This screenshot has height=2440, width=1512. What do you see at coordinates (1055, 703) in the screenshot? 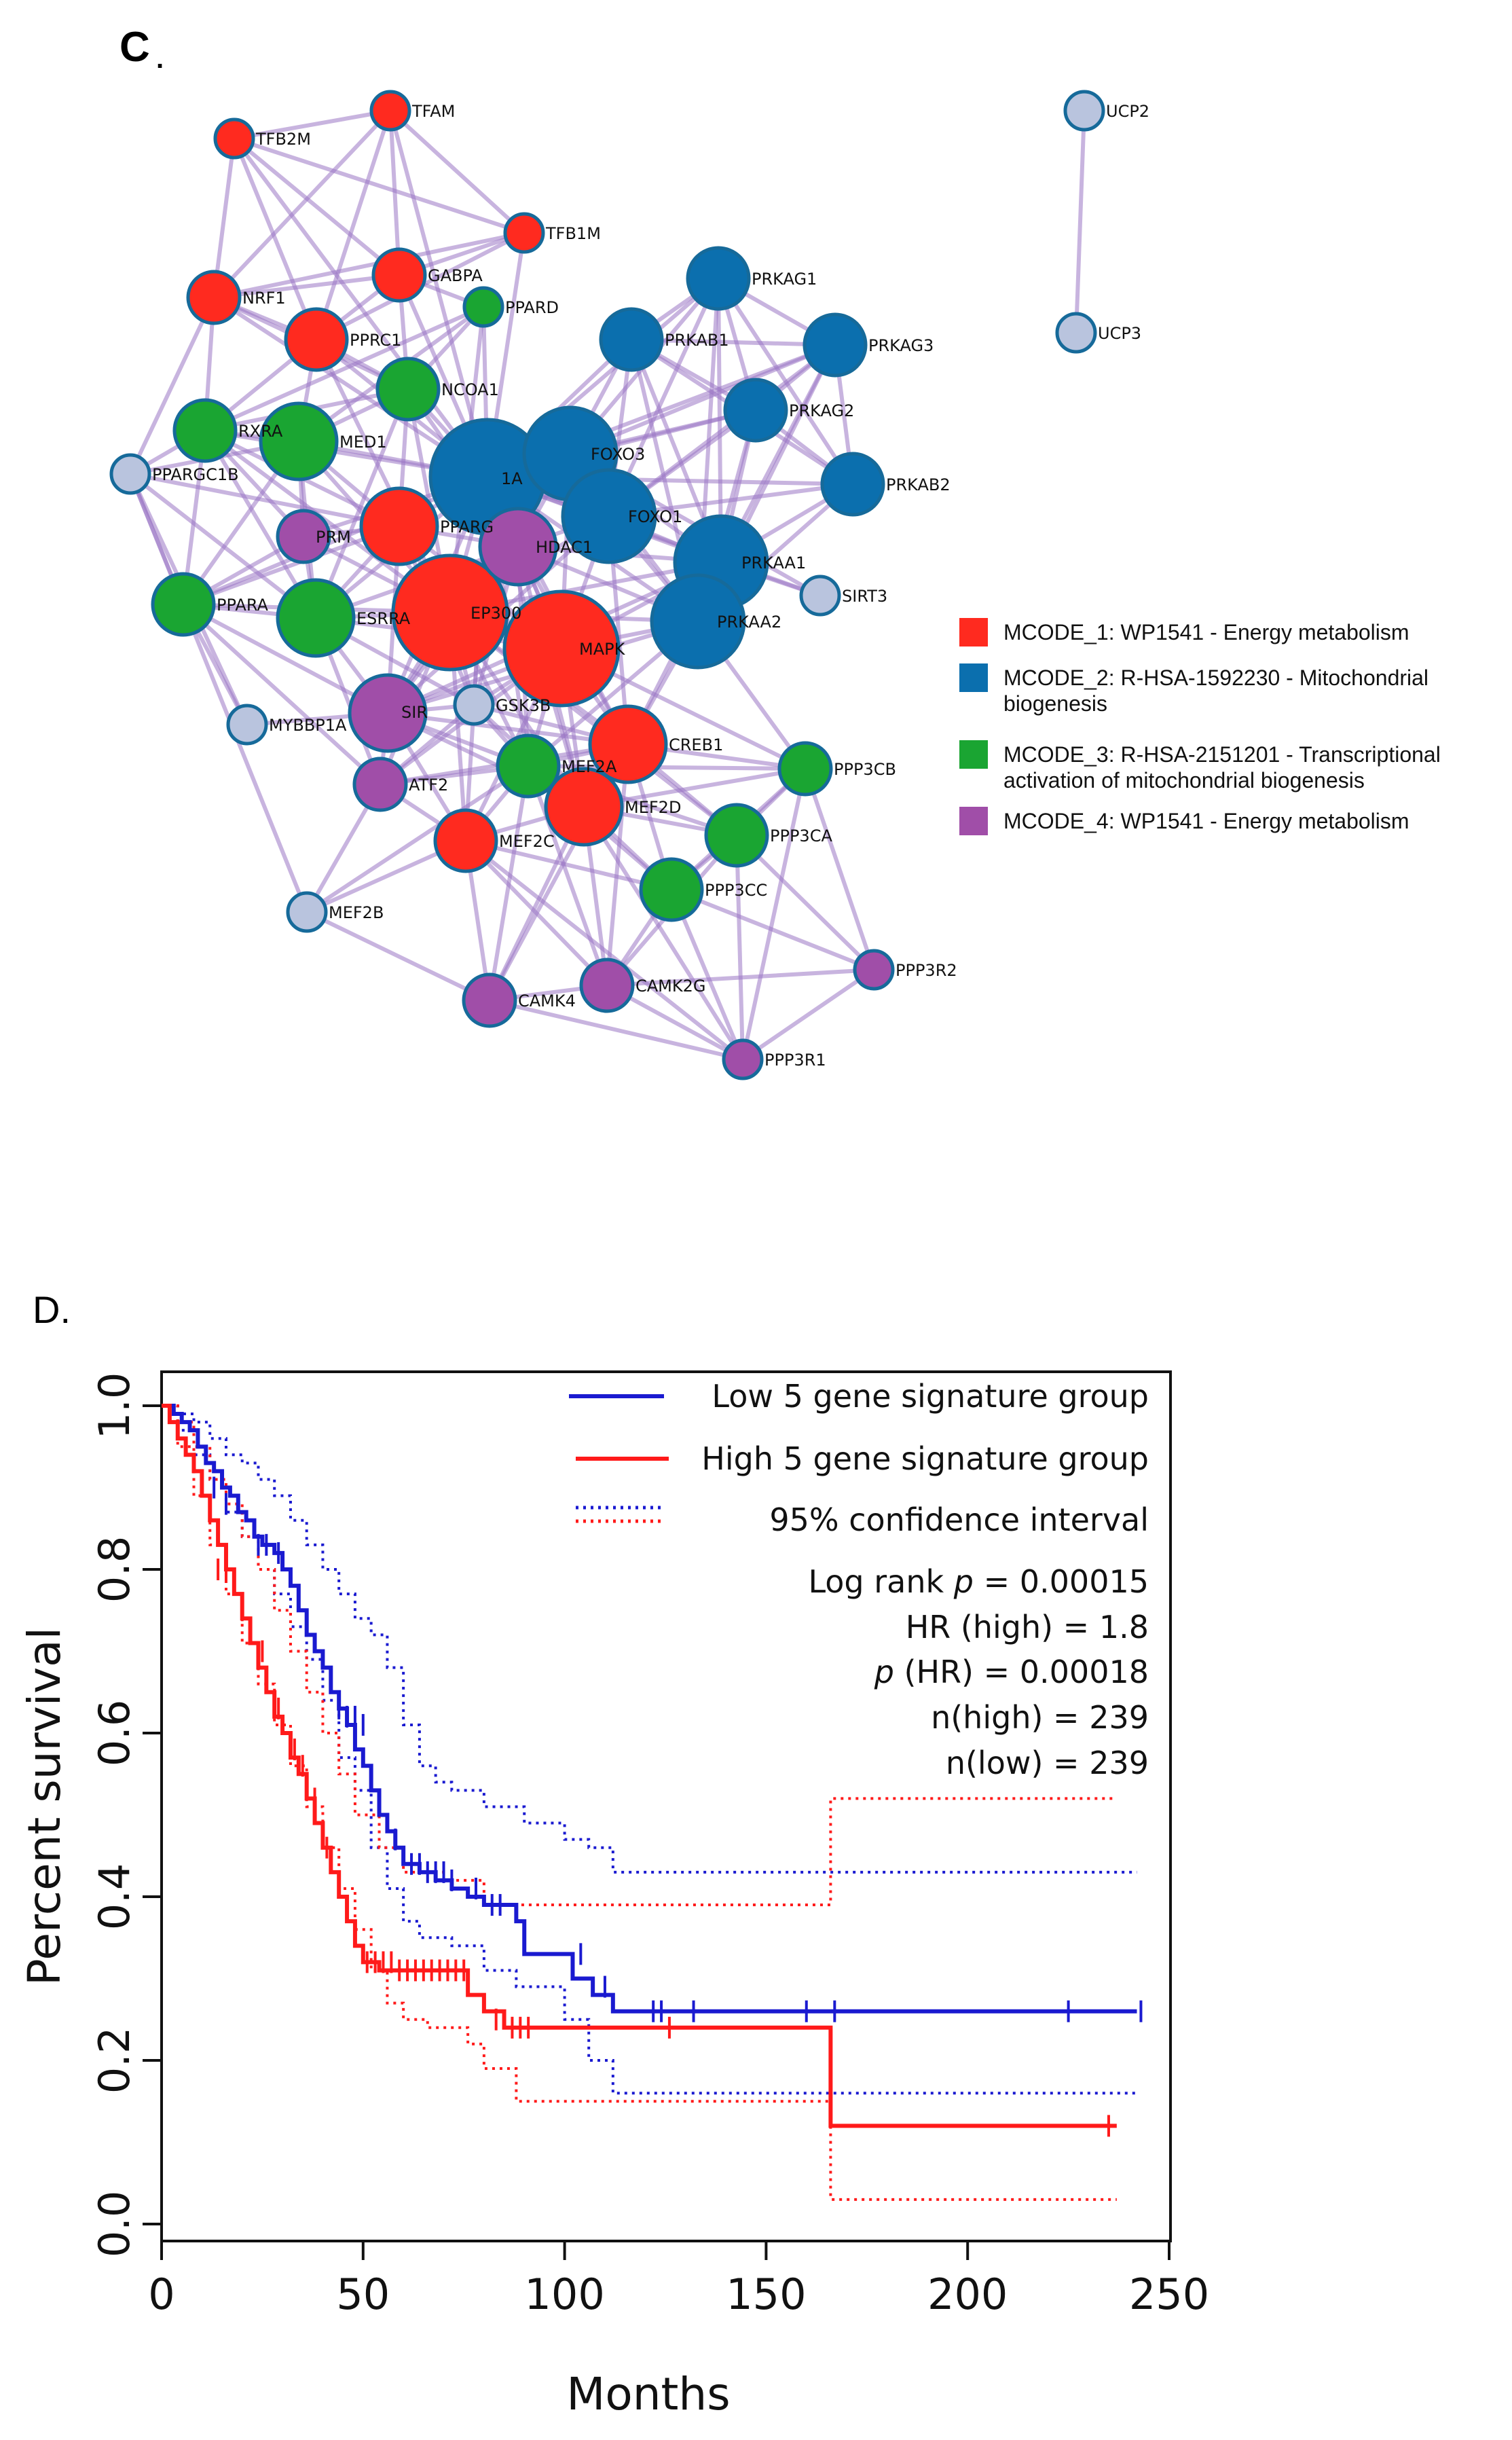
I see `legend-text: biogenesis` at bounding box center [1055, 703].